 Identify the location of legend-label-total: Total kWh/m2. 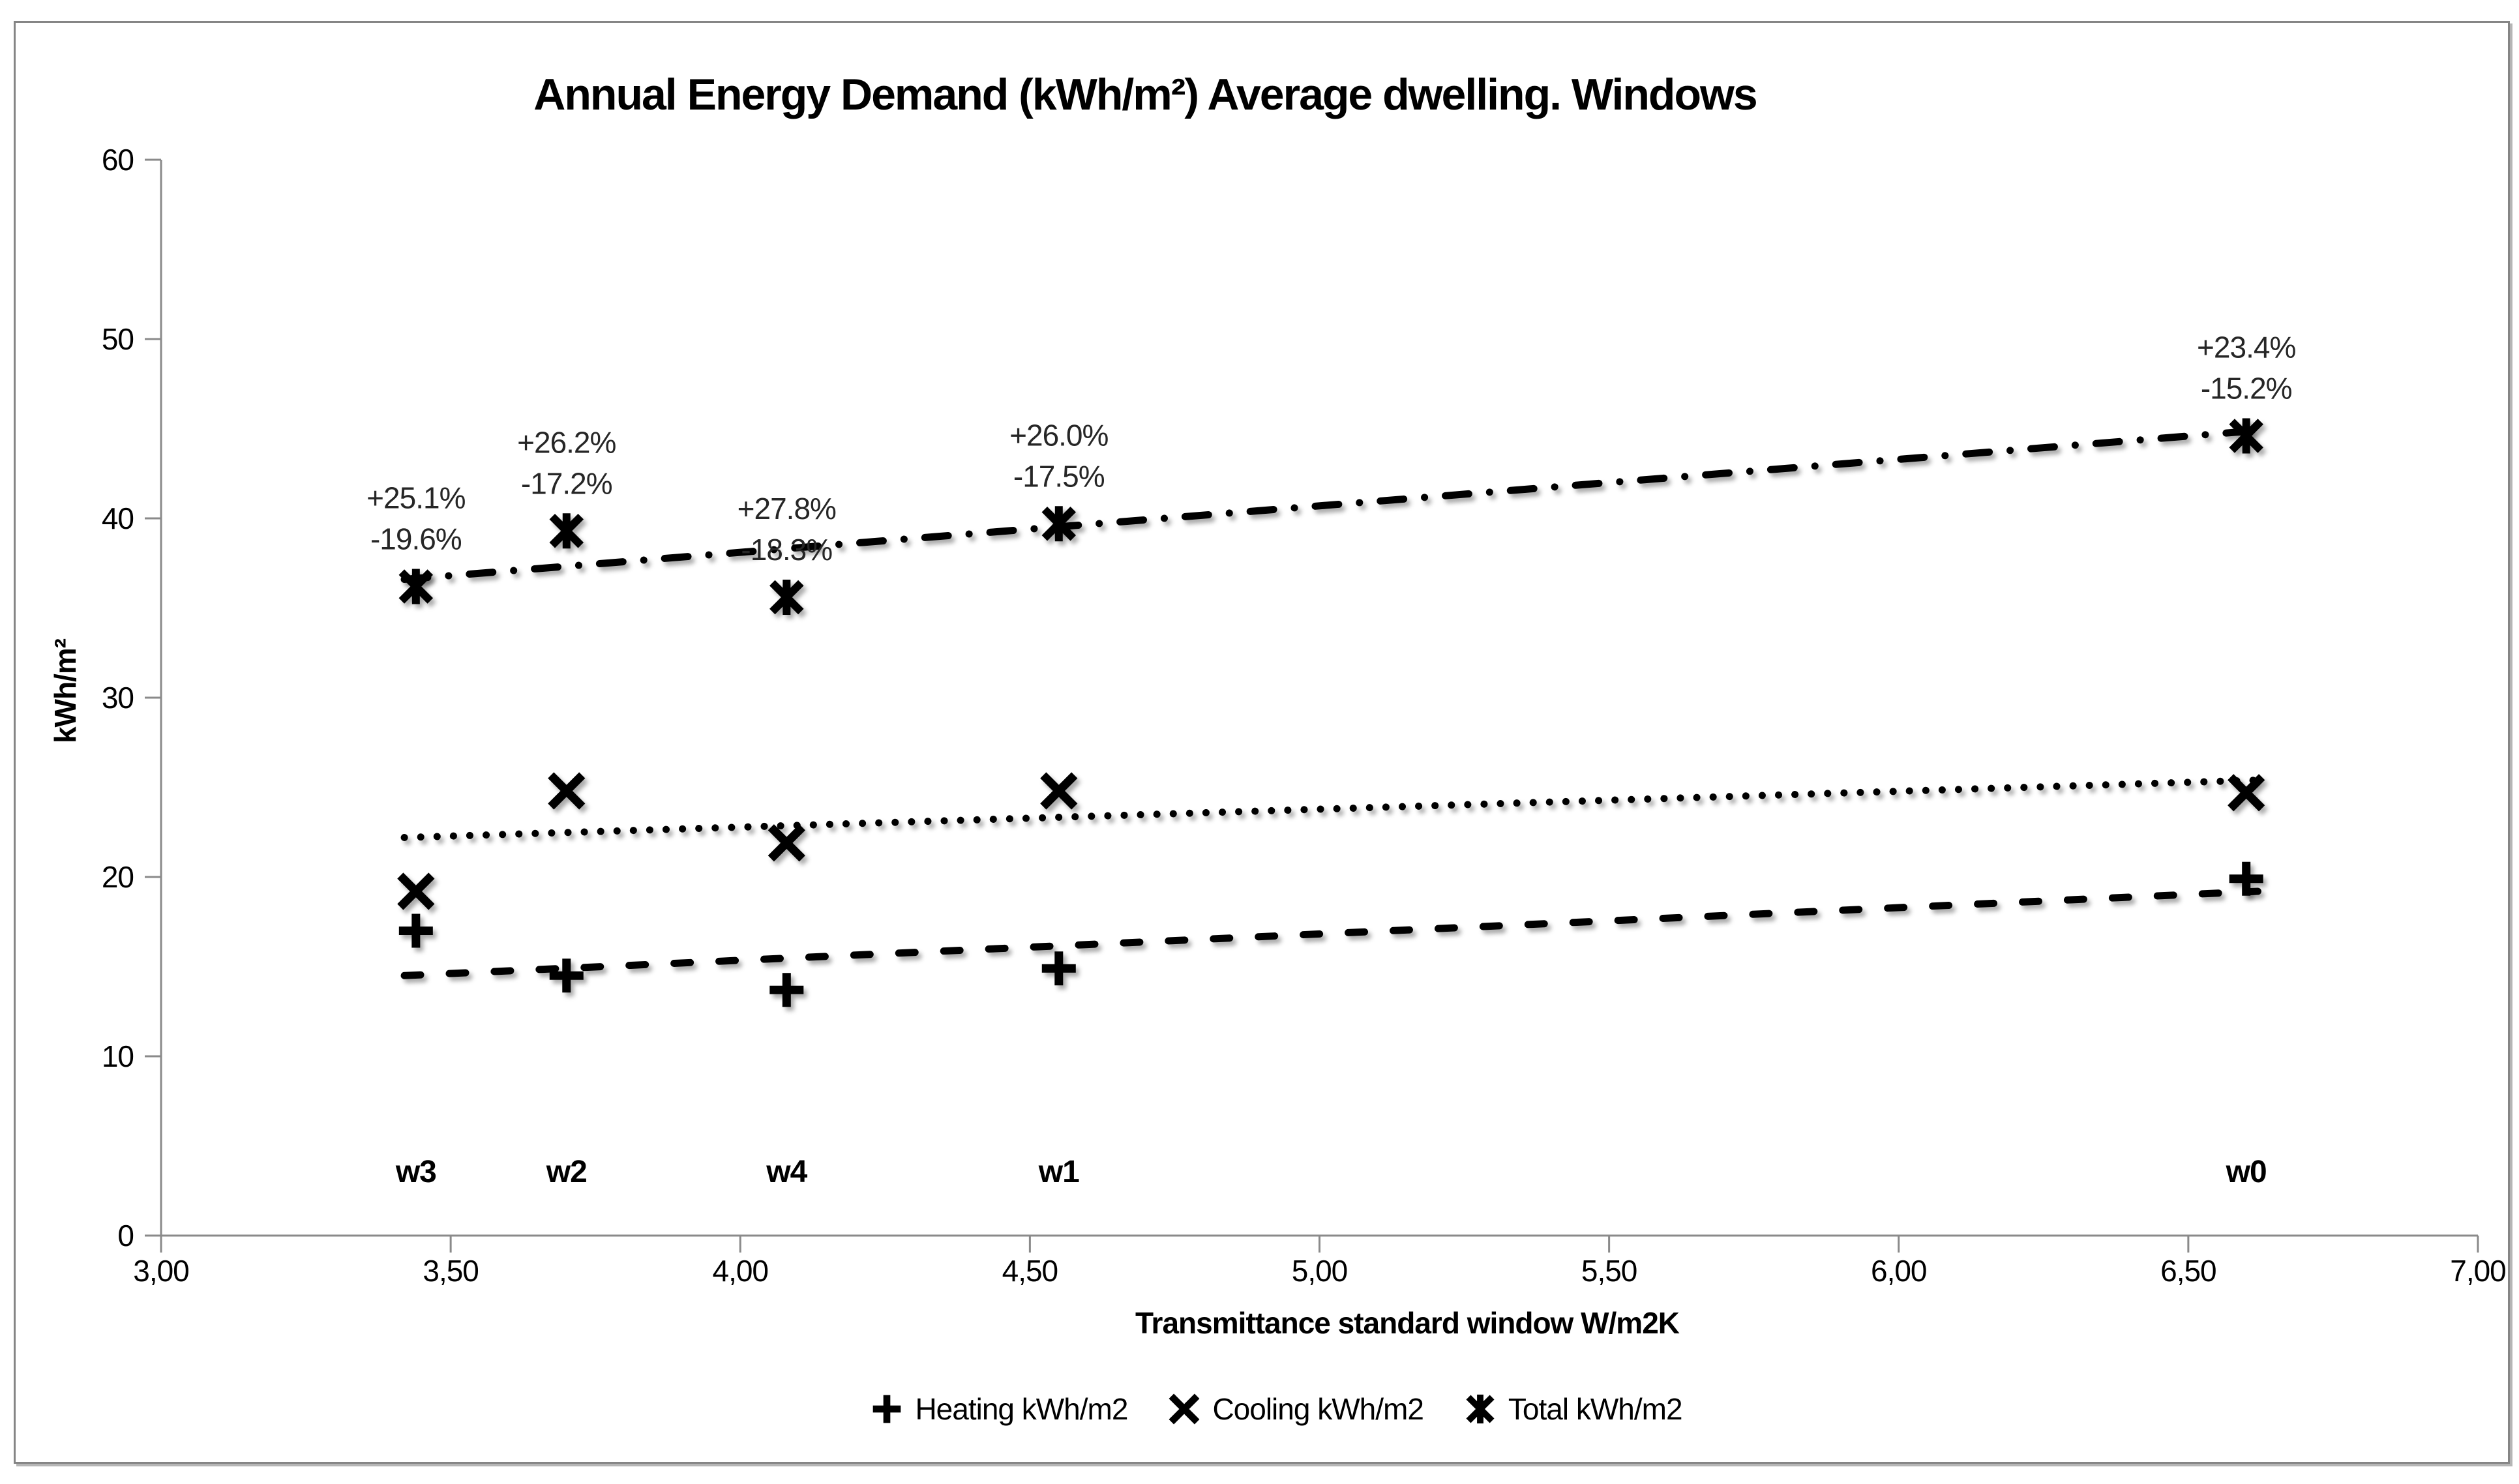
(1596, 1409).